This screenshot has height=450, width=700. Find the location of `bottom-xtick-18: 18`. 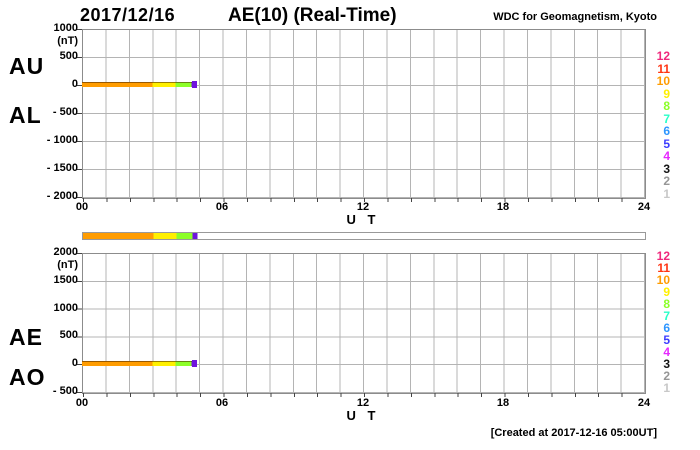

bottom-xtick-18: 18 is located at coordinates (503, 403).